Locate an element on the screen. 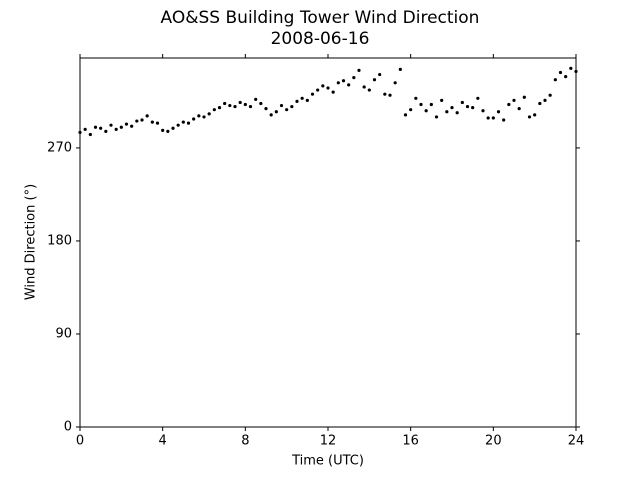 This screenshot has width=640, height=484. x-tick-label: 8 is located at coordinates (245, 441).